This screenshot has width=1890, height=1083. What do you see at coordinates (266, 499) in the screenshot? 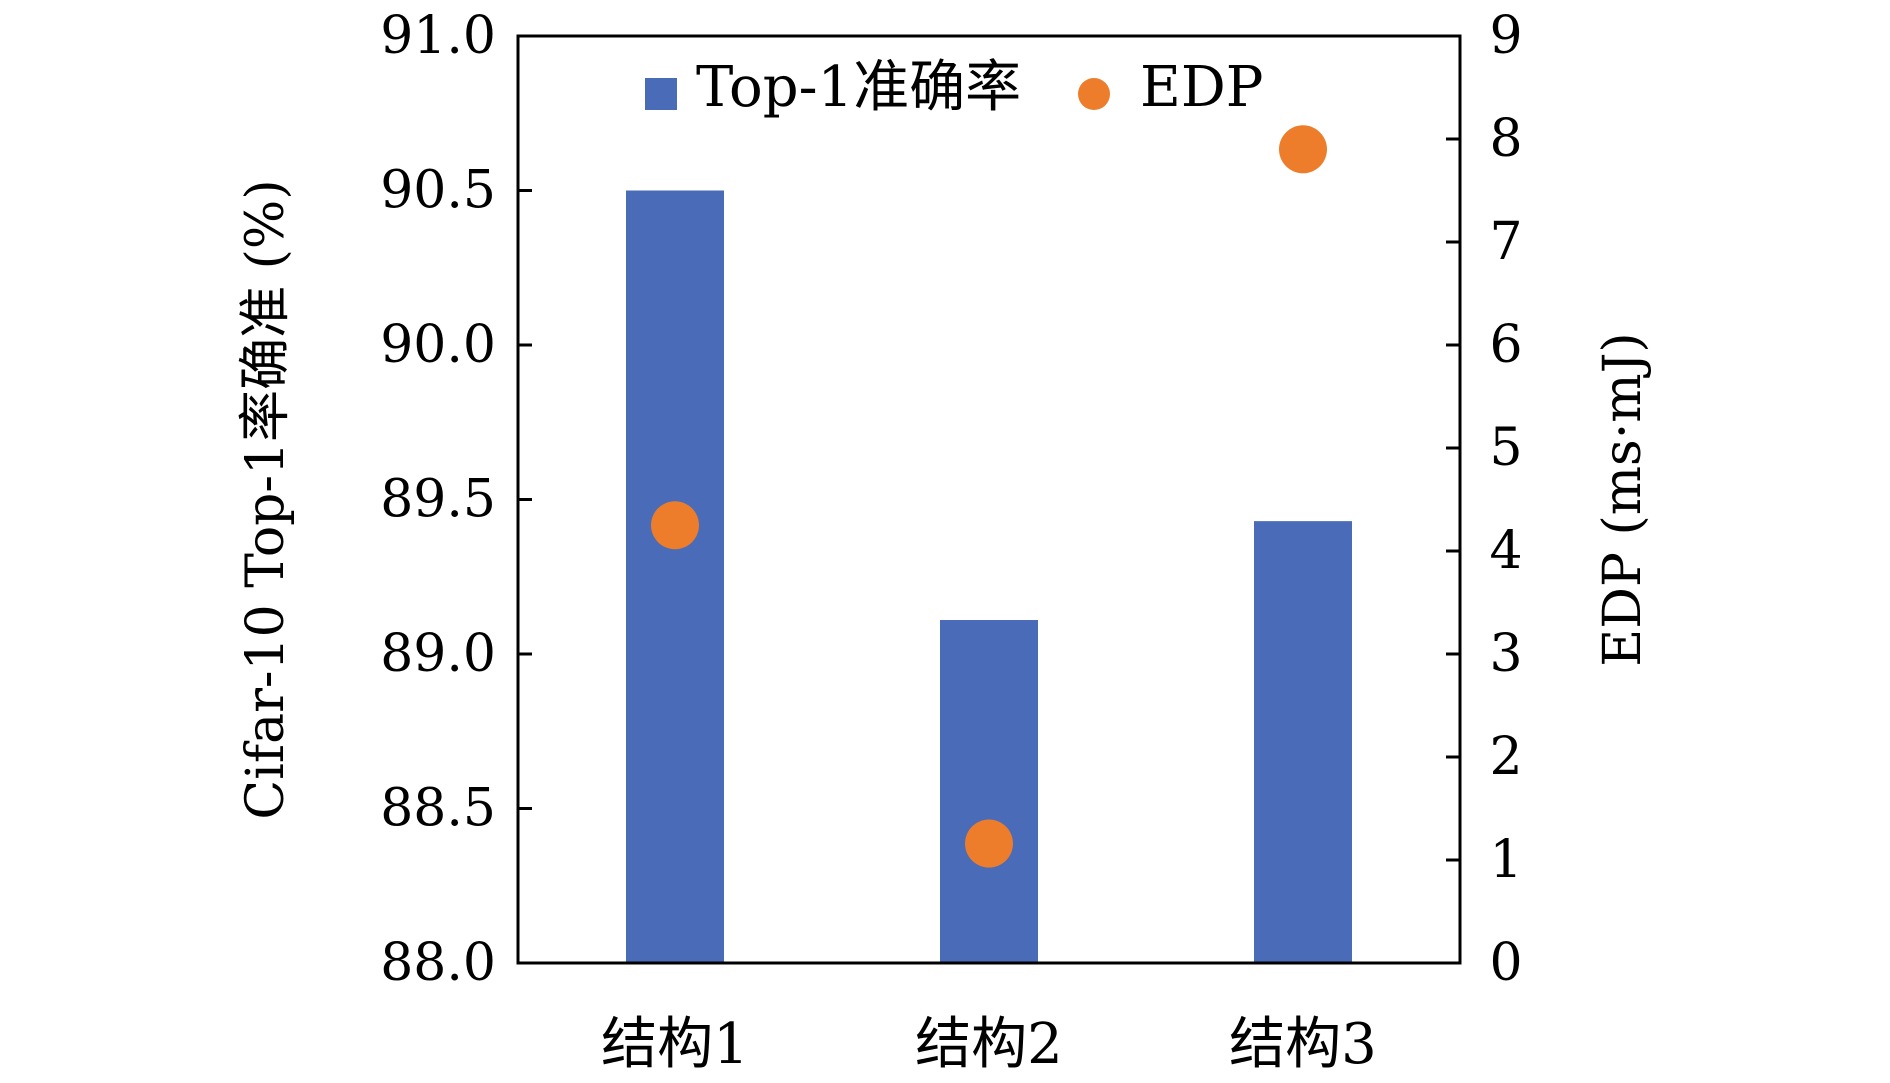
I see `y-axis-label: Cifar-10 Top-1率确准 (%)` at bounding box center [266, 499].